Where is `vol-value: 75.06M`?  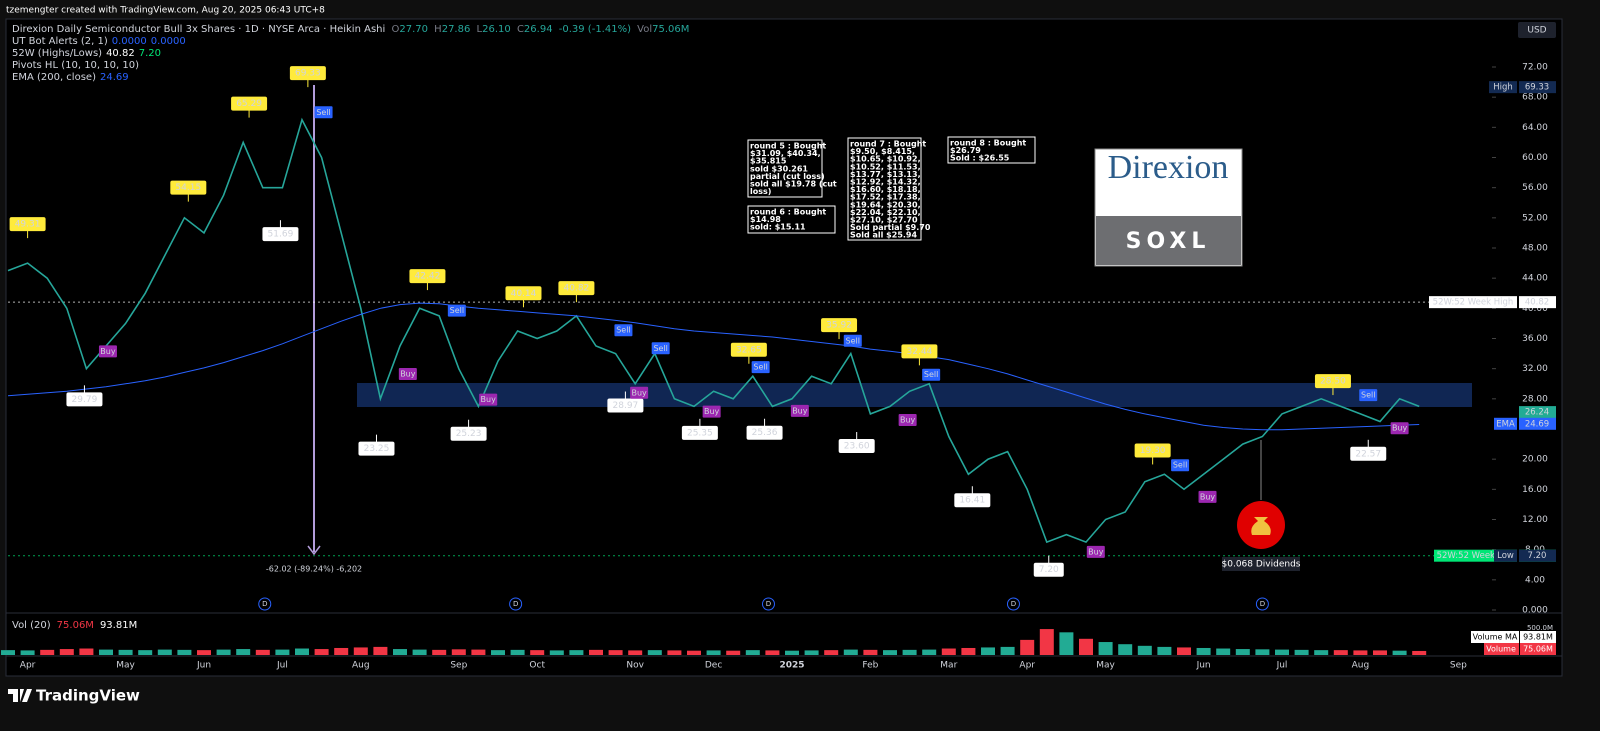
vol-value: 75.06M is located at coordinates (670, 29).